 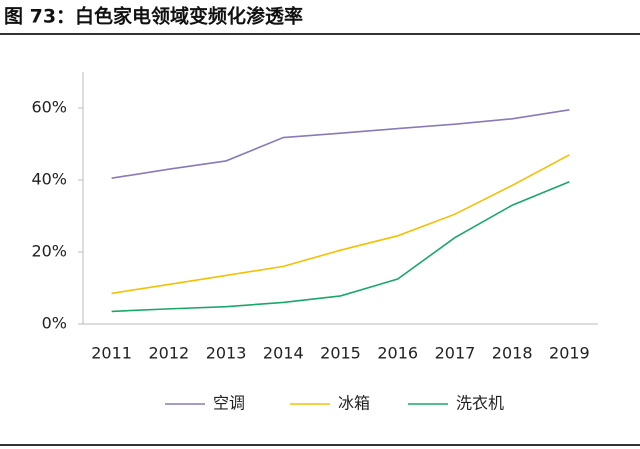 I want to click on legend-label: 空调, so click(x=229, y=403).